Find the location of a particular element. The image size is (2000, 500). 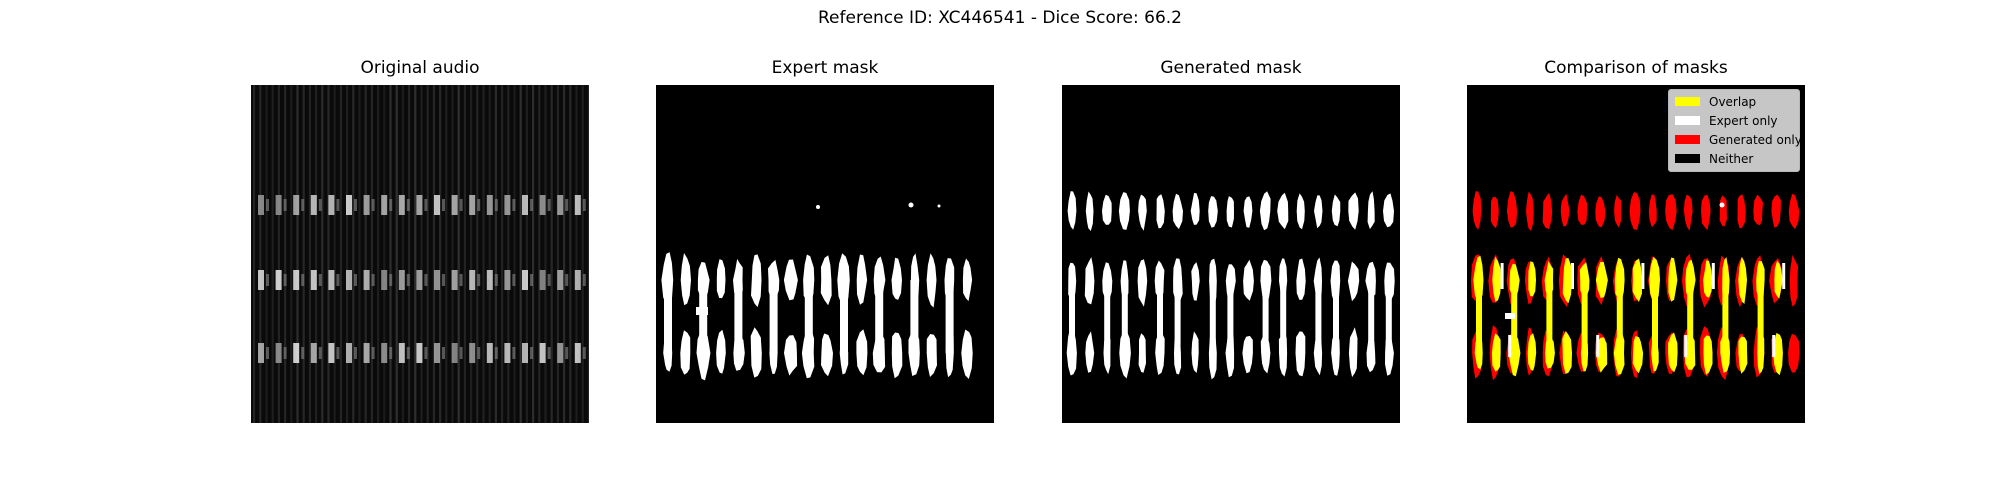

legend-swatch-neither is located at coordinates (1687, 158).